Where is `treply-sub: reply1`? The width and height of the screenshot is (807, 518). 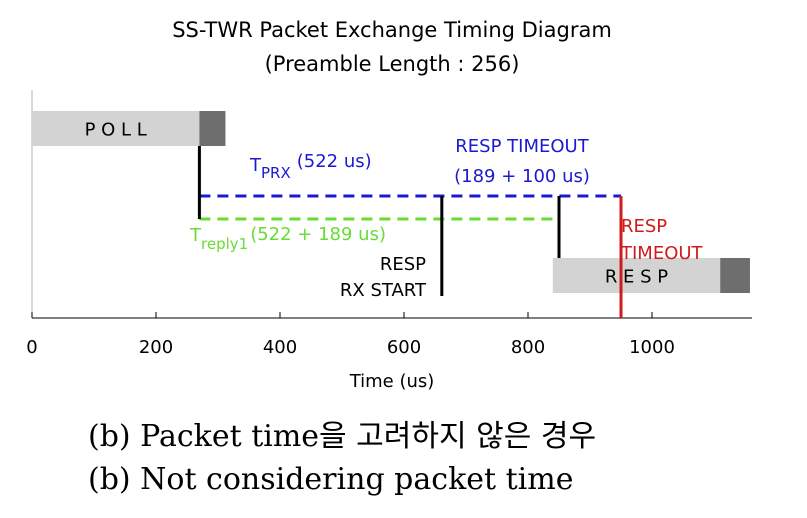 treply-sub: reply1 is located at coordinates (224, 244).